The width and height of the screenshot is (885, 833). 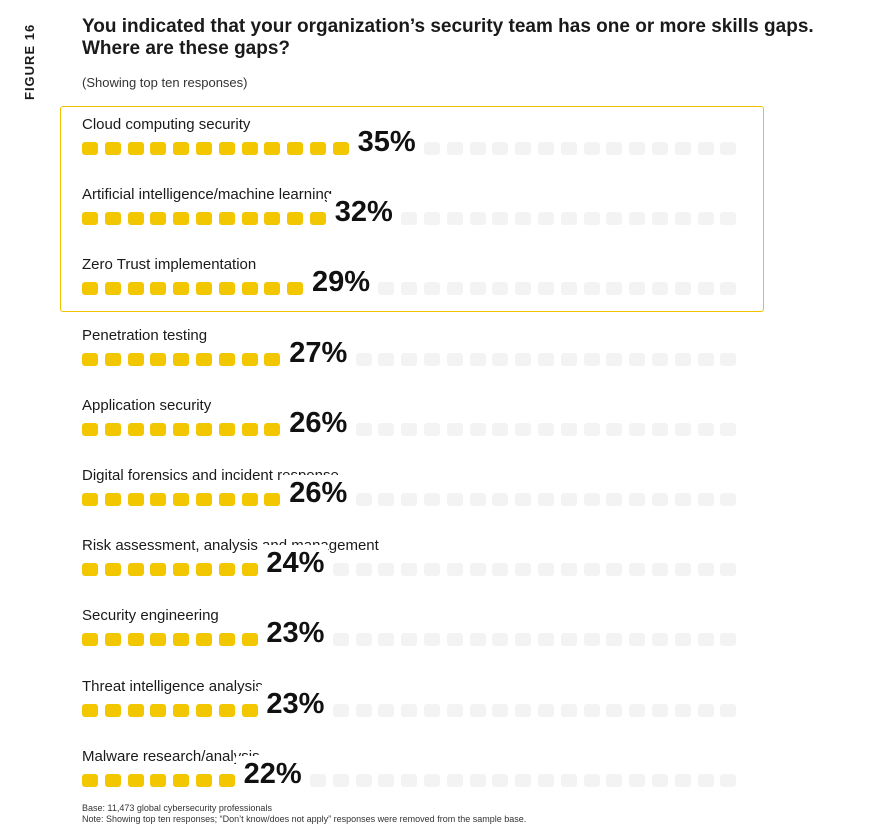 I want to click on chart-row: Application security 26%, so click(x=442, y=427).